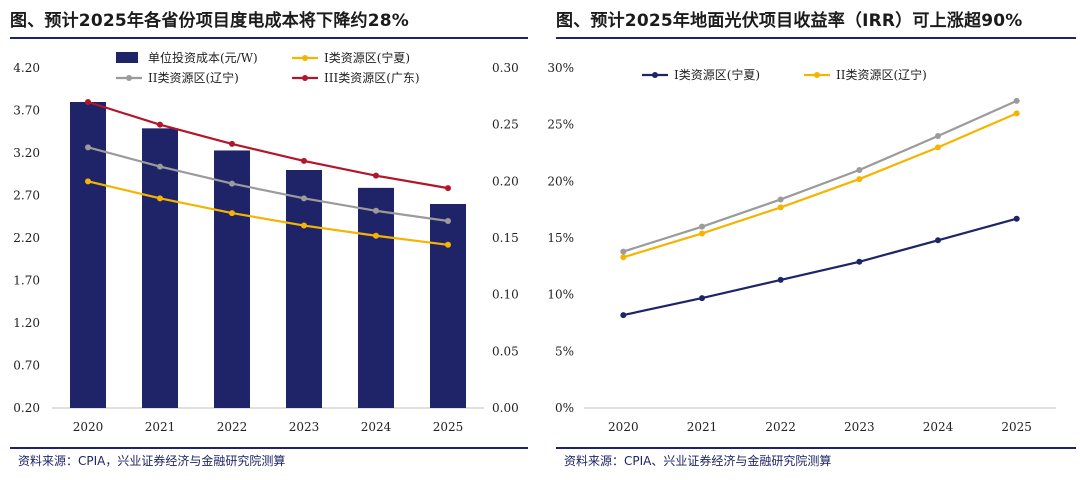 The height and width of the screenshot is (480, 1080). What do you see at coordinates (560, 238) in the screenshot?
I see `y-tick-label: 15%` at bounding box center [560, 238].